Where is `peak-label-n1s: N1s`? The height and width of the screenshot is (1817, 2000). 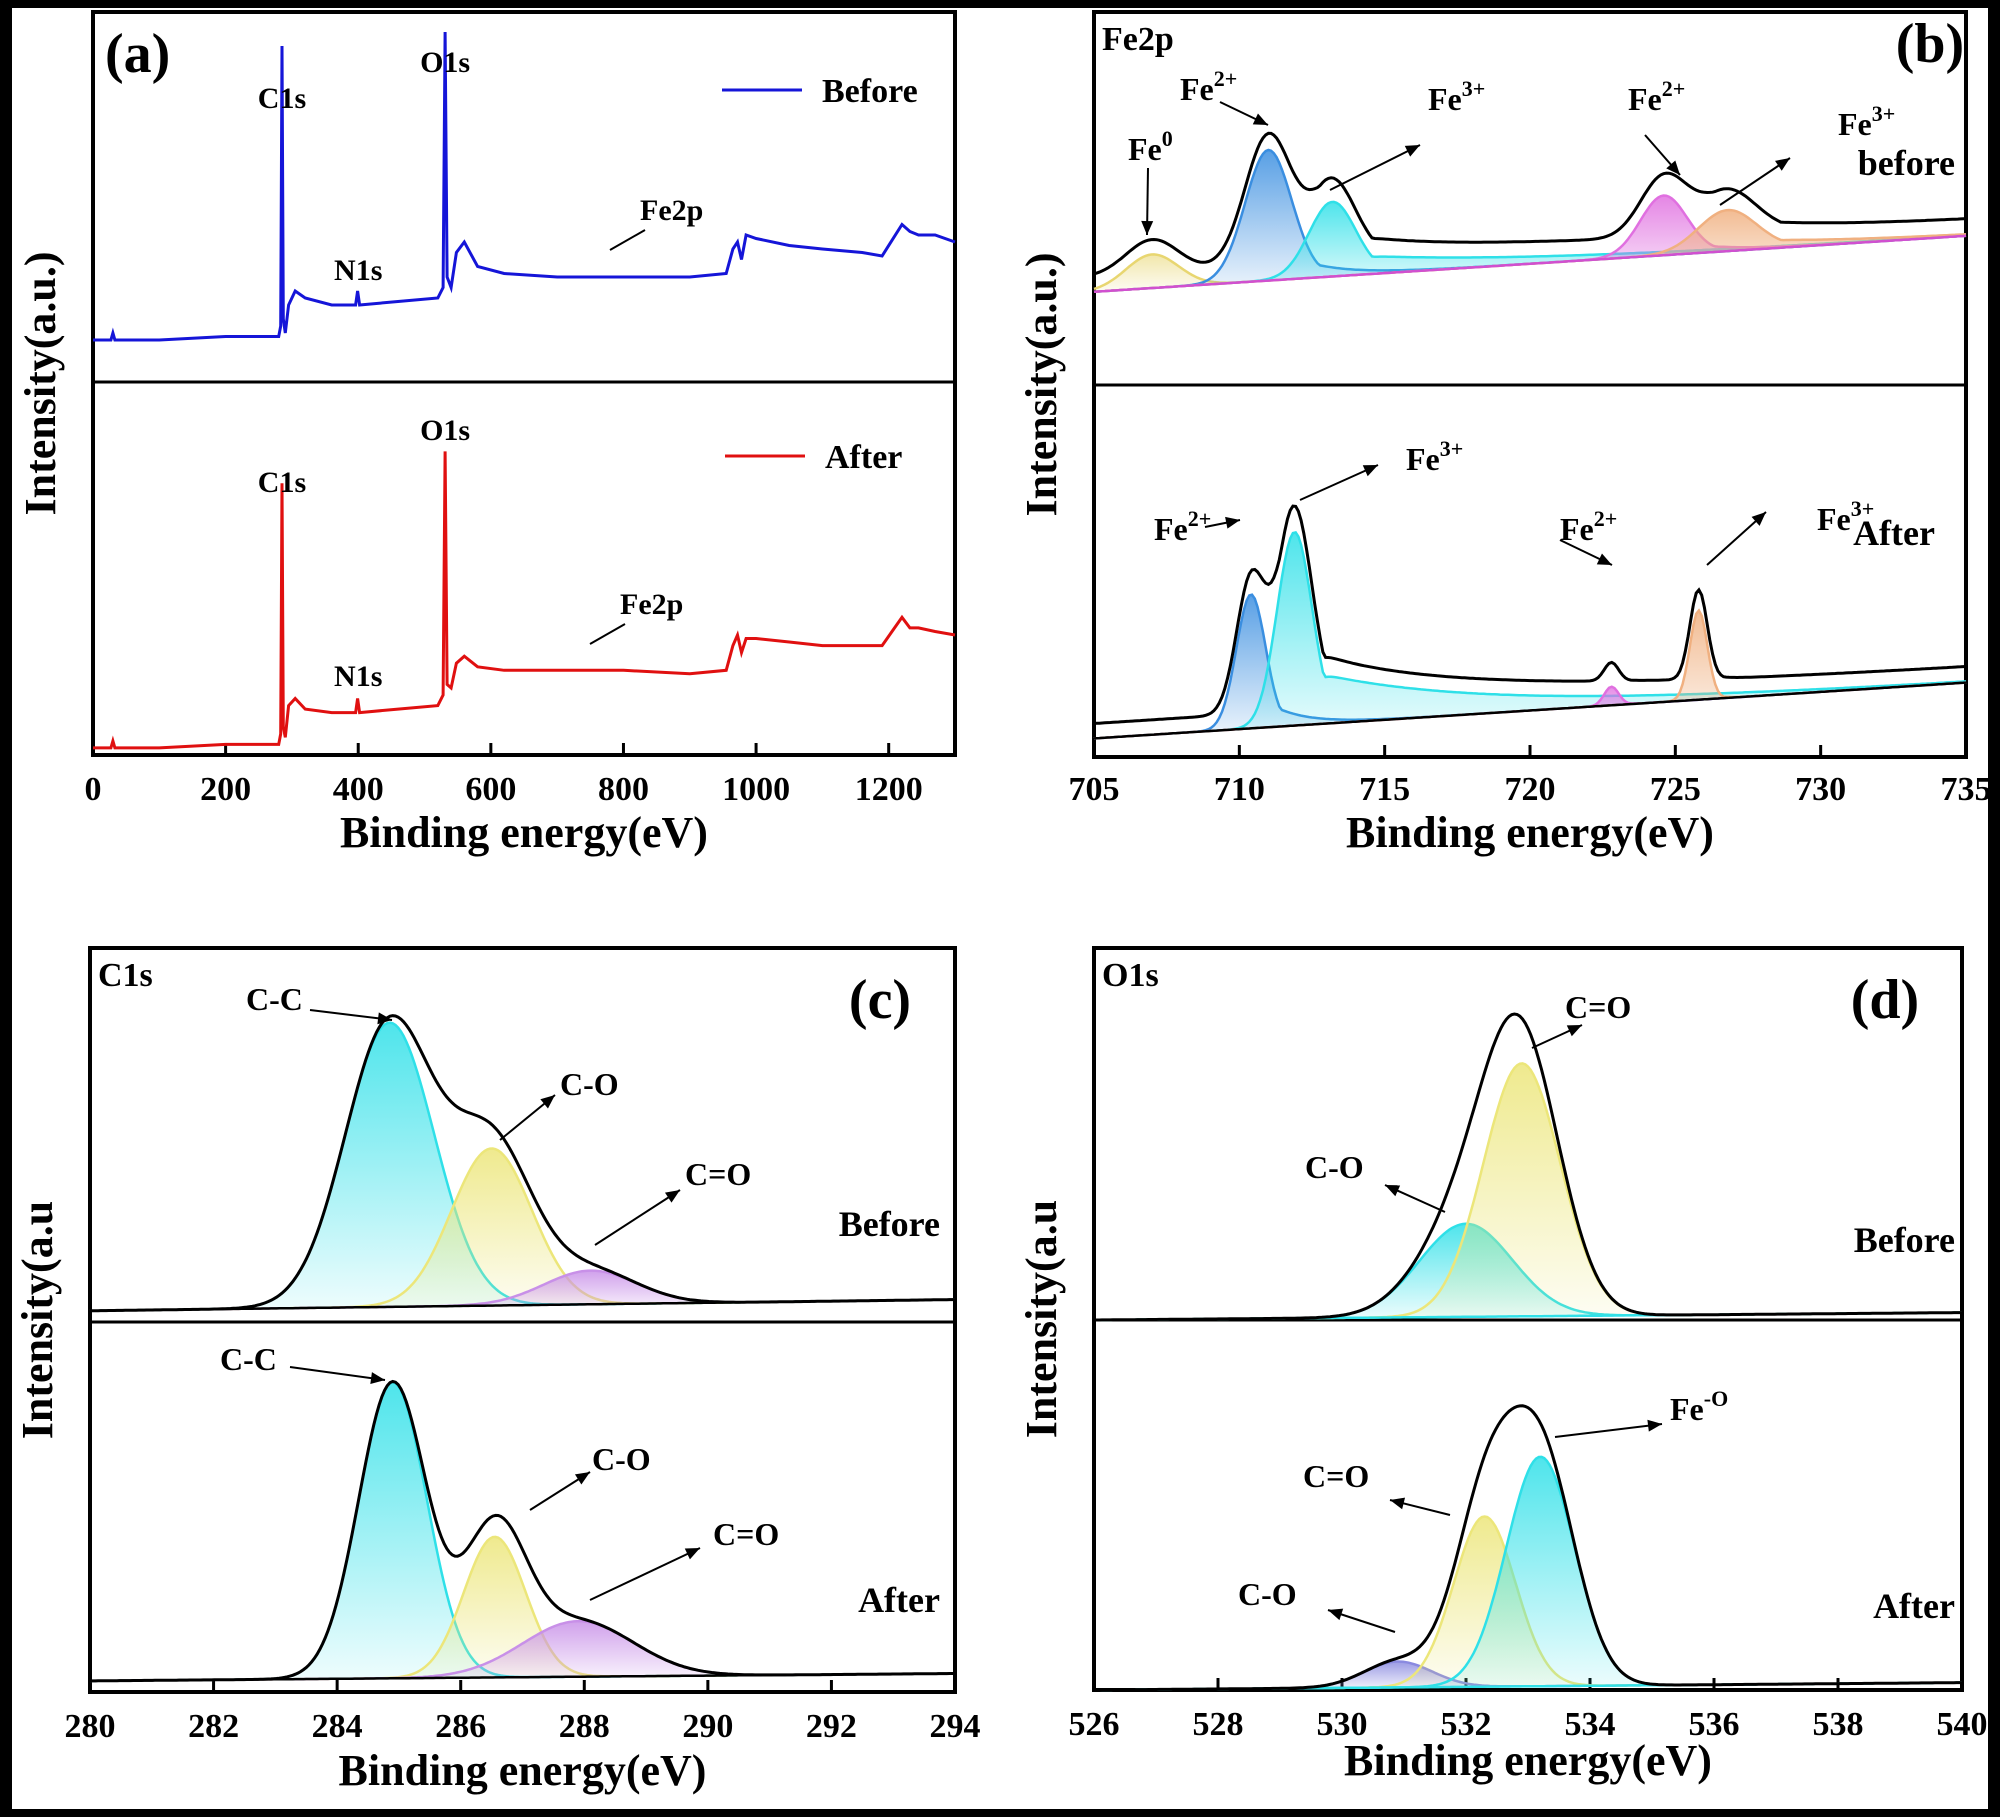
peak-label-n1s: N1s is located at coordinates (358, 270).